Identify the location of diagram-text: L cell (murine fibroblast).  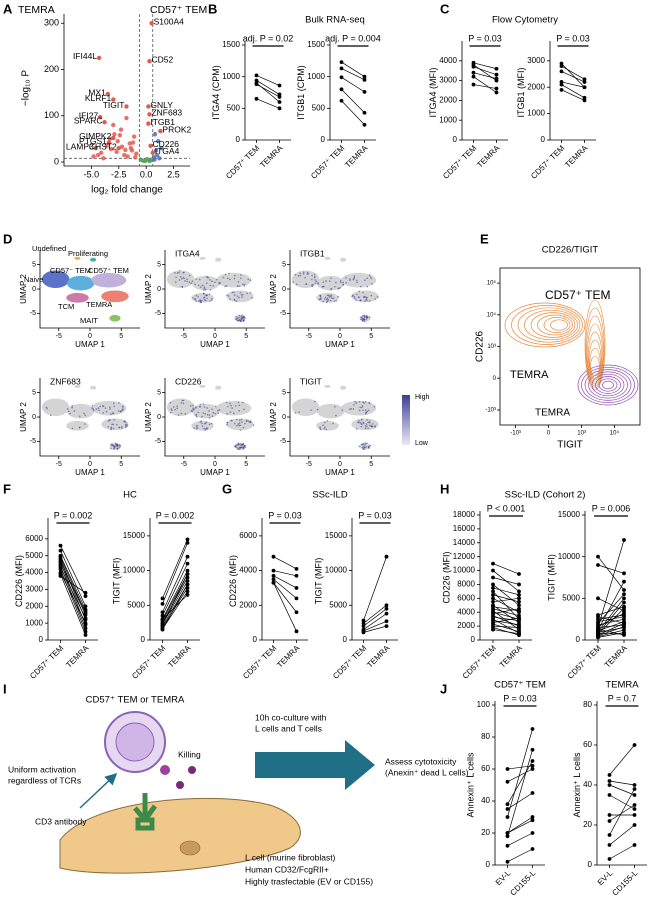
(290, 857).